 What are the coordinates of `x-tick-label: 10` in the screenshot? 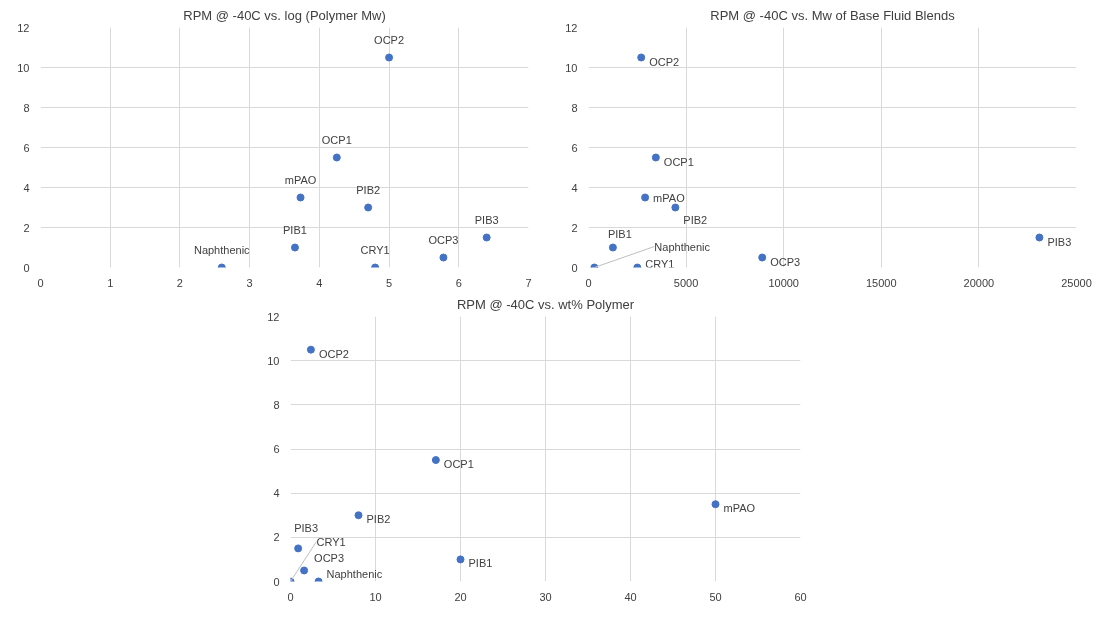 It's located at (375, 596).